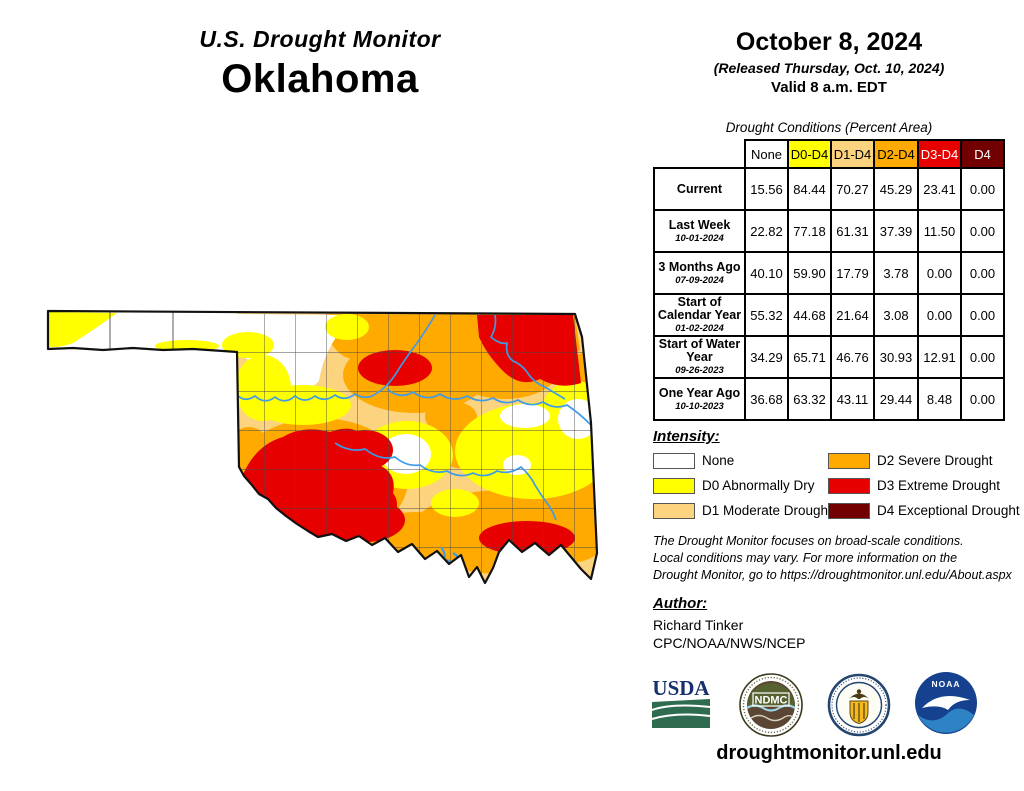 The width and height of the screenshot is (1024, 791). Describe the element at coordinates (829, 127) in the screenshot. I see `table-caption: Drought Conditions (Percent Area)` at that location.